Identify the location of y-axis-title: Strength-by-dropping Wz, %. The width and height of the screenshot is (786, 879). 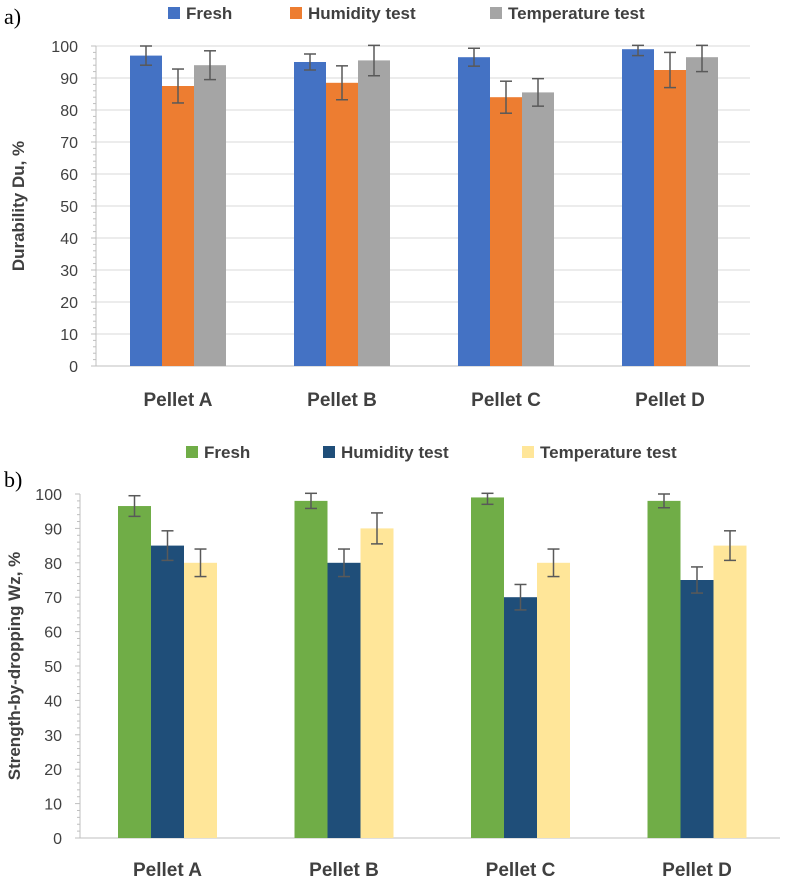
(14, 666).